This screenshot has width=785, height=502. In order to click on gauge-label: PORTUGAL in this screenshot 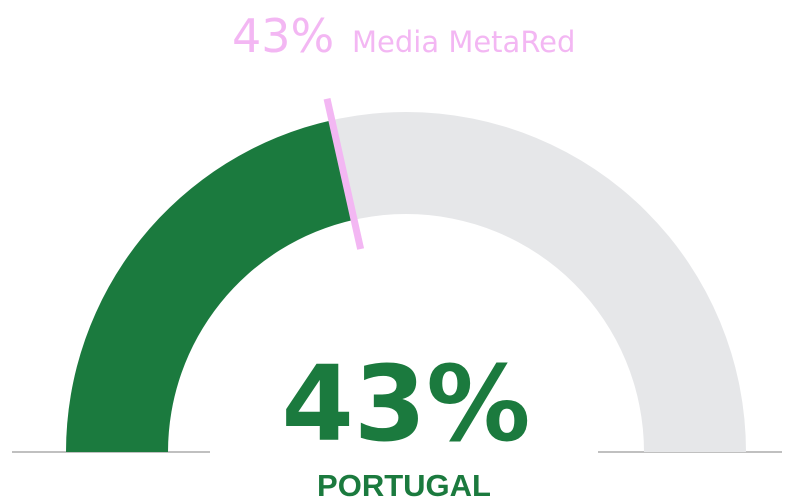, I will do `click(404, 485)`.